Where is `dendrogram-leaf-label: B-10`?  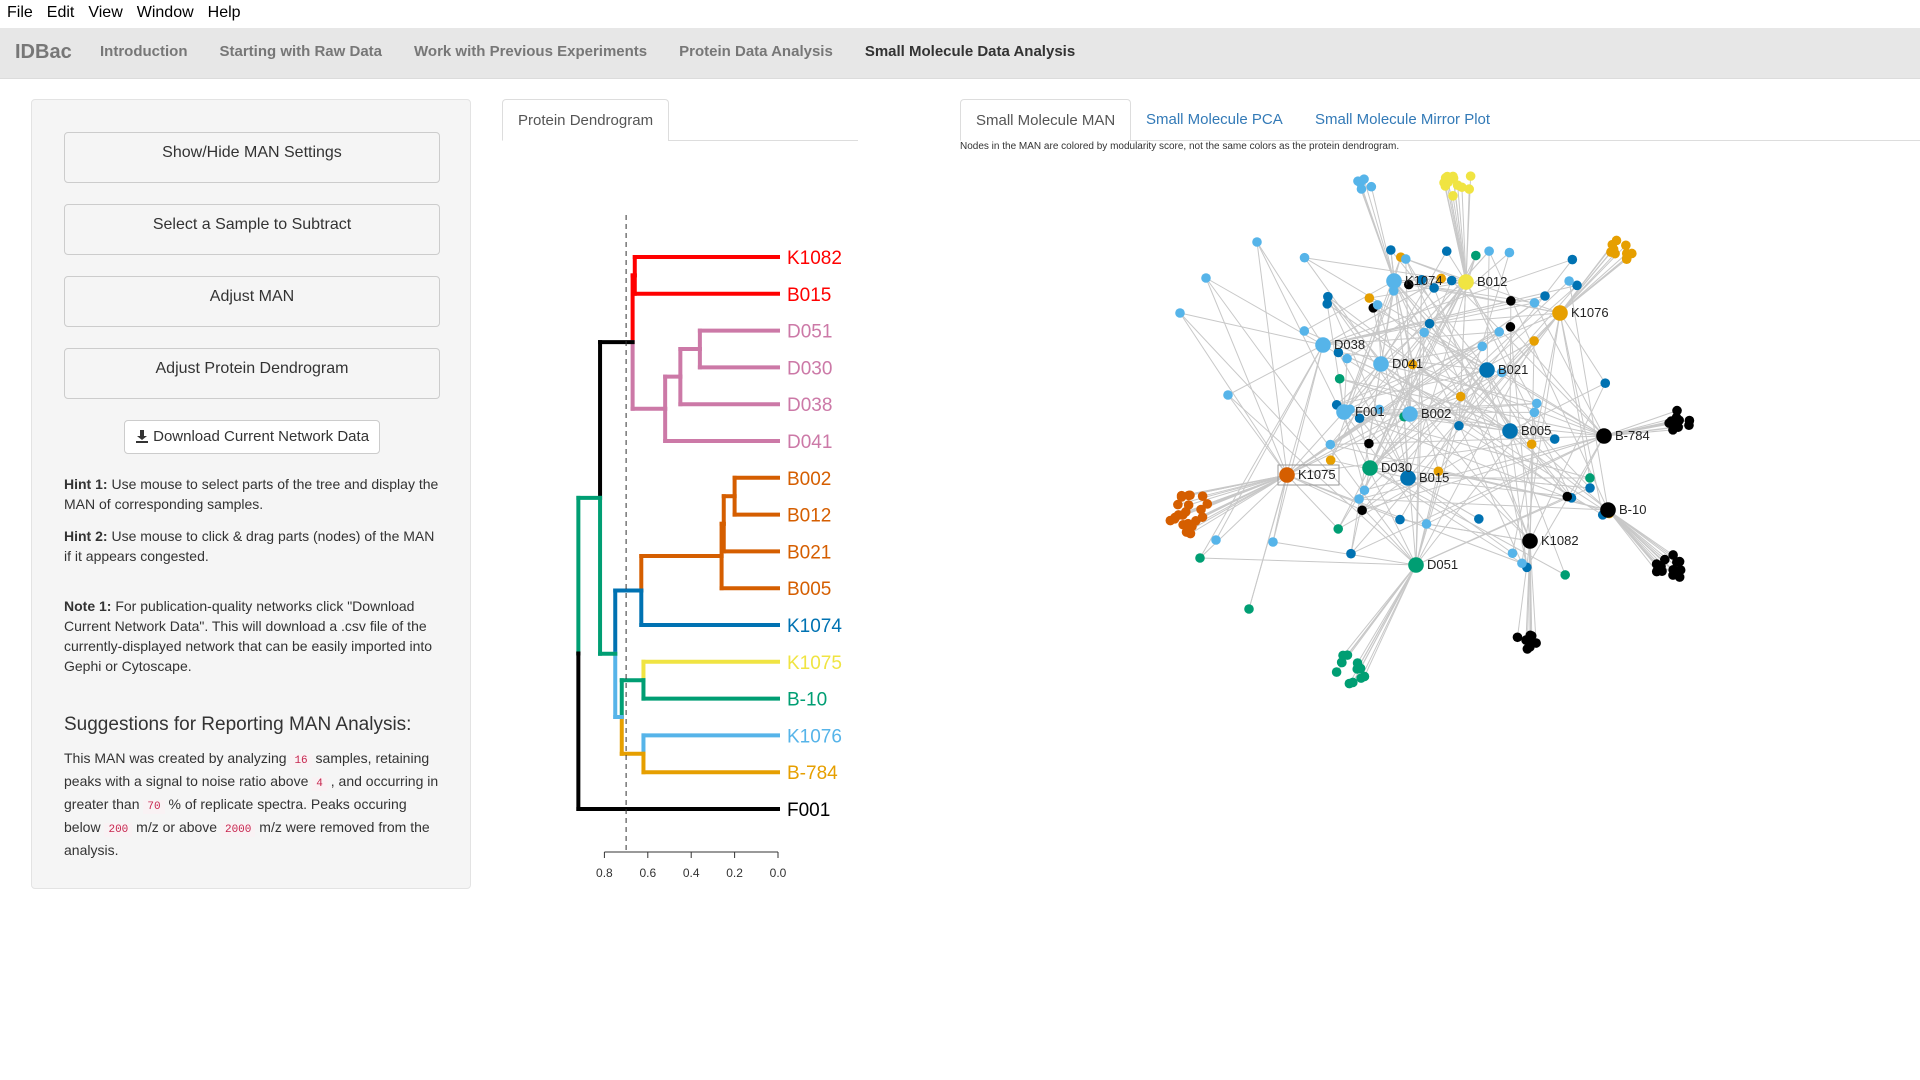 dendrogram-leaf-label: B-10 is located at coordinates (807, 700).